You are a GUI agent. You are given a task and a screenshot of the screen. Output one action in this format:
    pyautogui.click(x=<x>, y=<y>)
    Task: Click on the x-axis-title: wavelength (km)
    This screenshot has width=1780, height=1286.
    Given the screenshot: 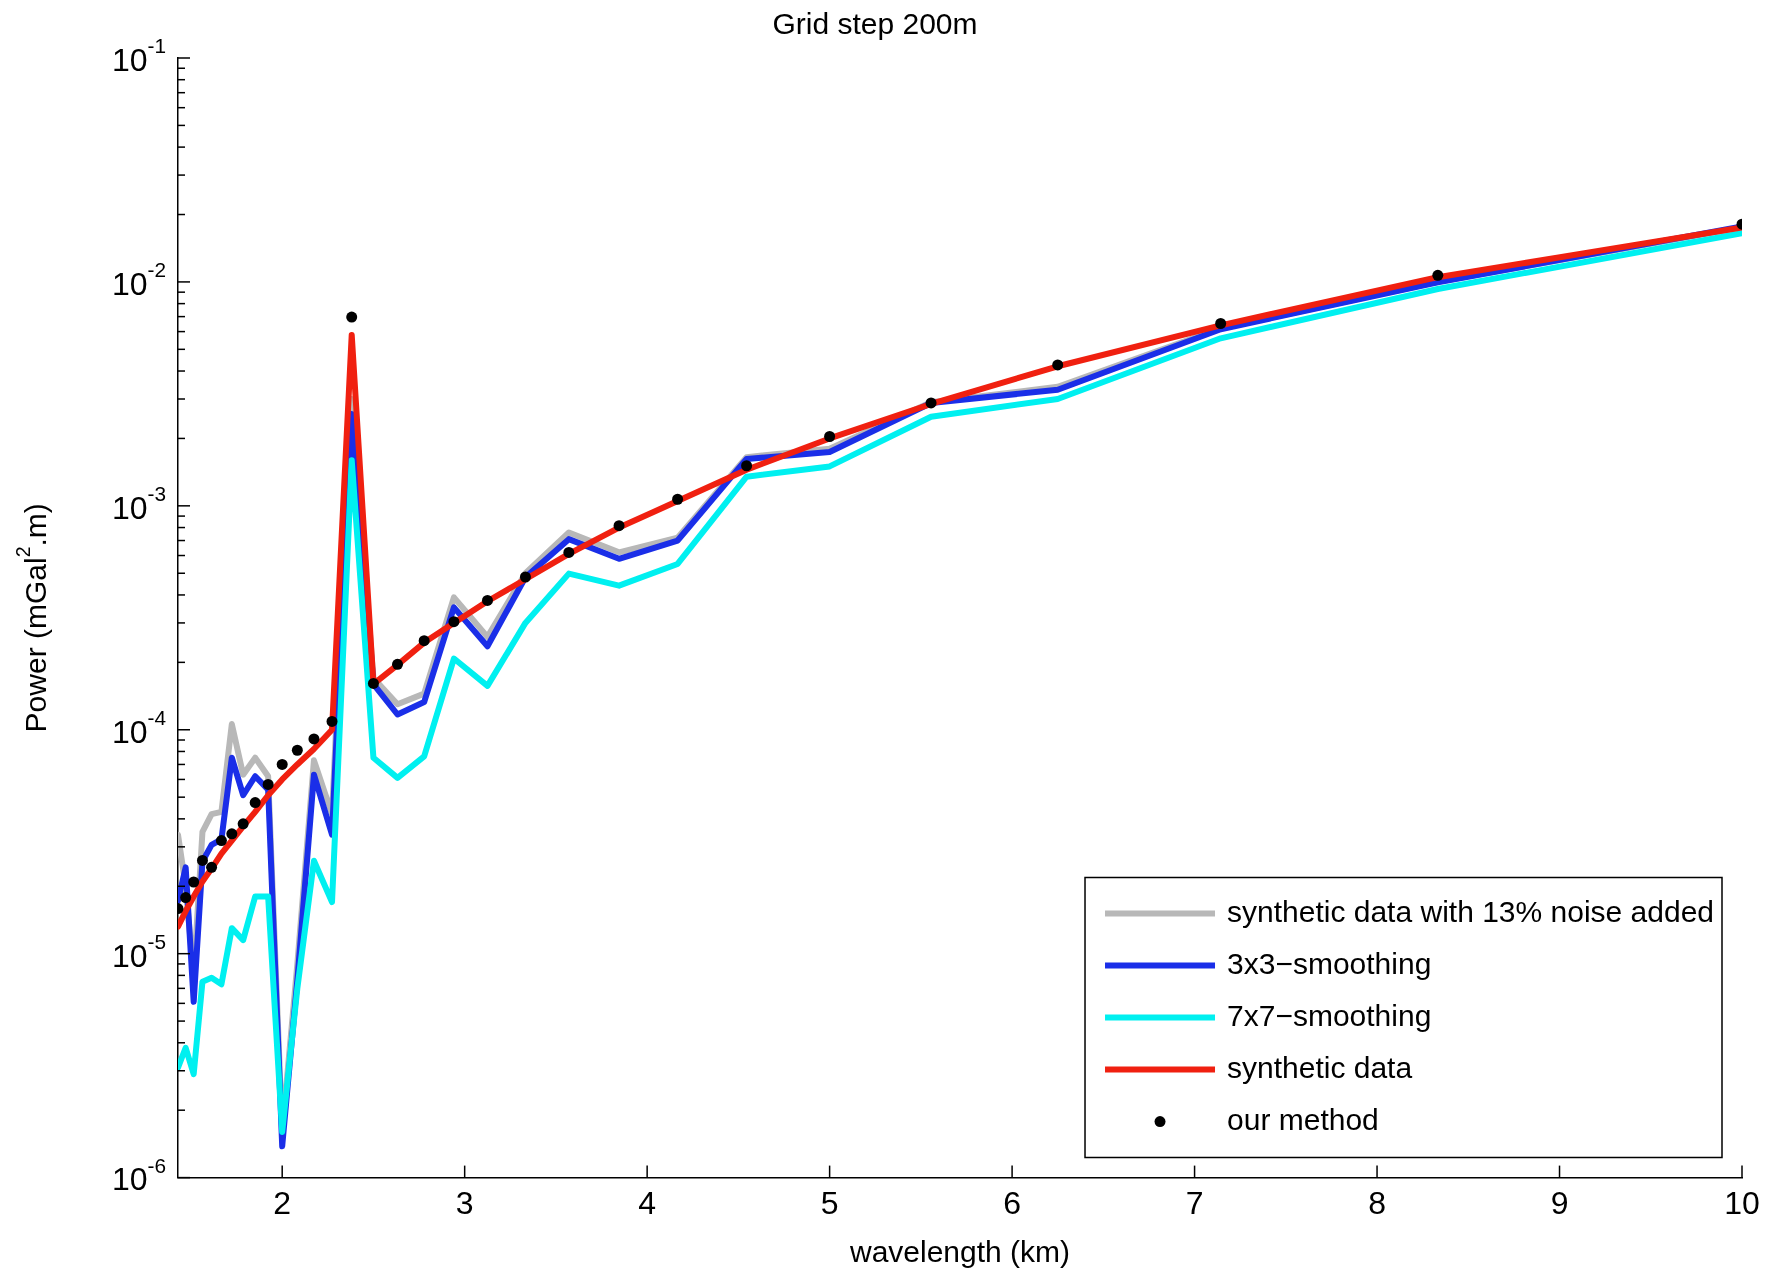 What is the action you would take?
    pyautogui.click(x=959, y=1252)
    